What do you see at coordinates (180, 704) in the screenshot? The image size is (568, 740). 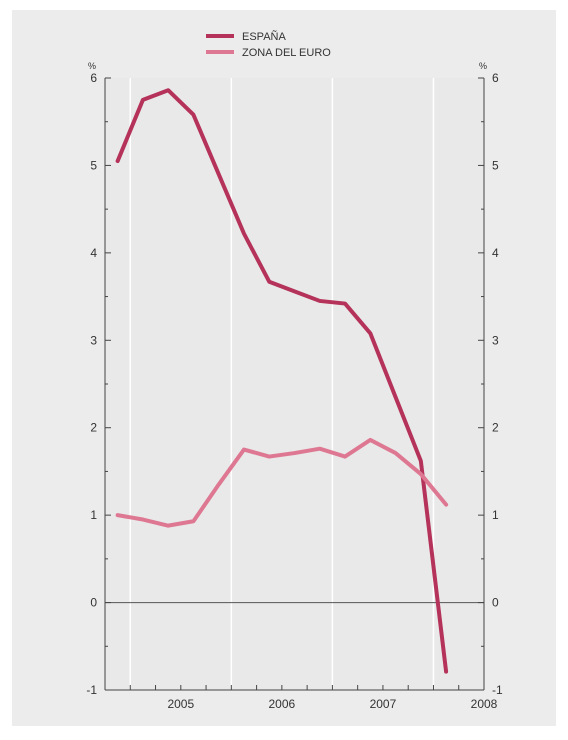 I see `x-tick-label: 2005` at bounding box center [180, 704].